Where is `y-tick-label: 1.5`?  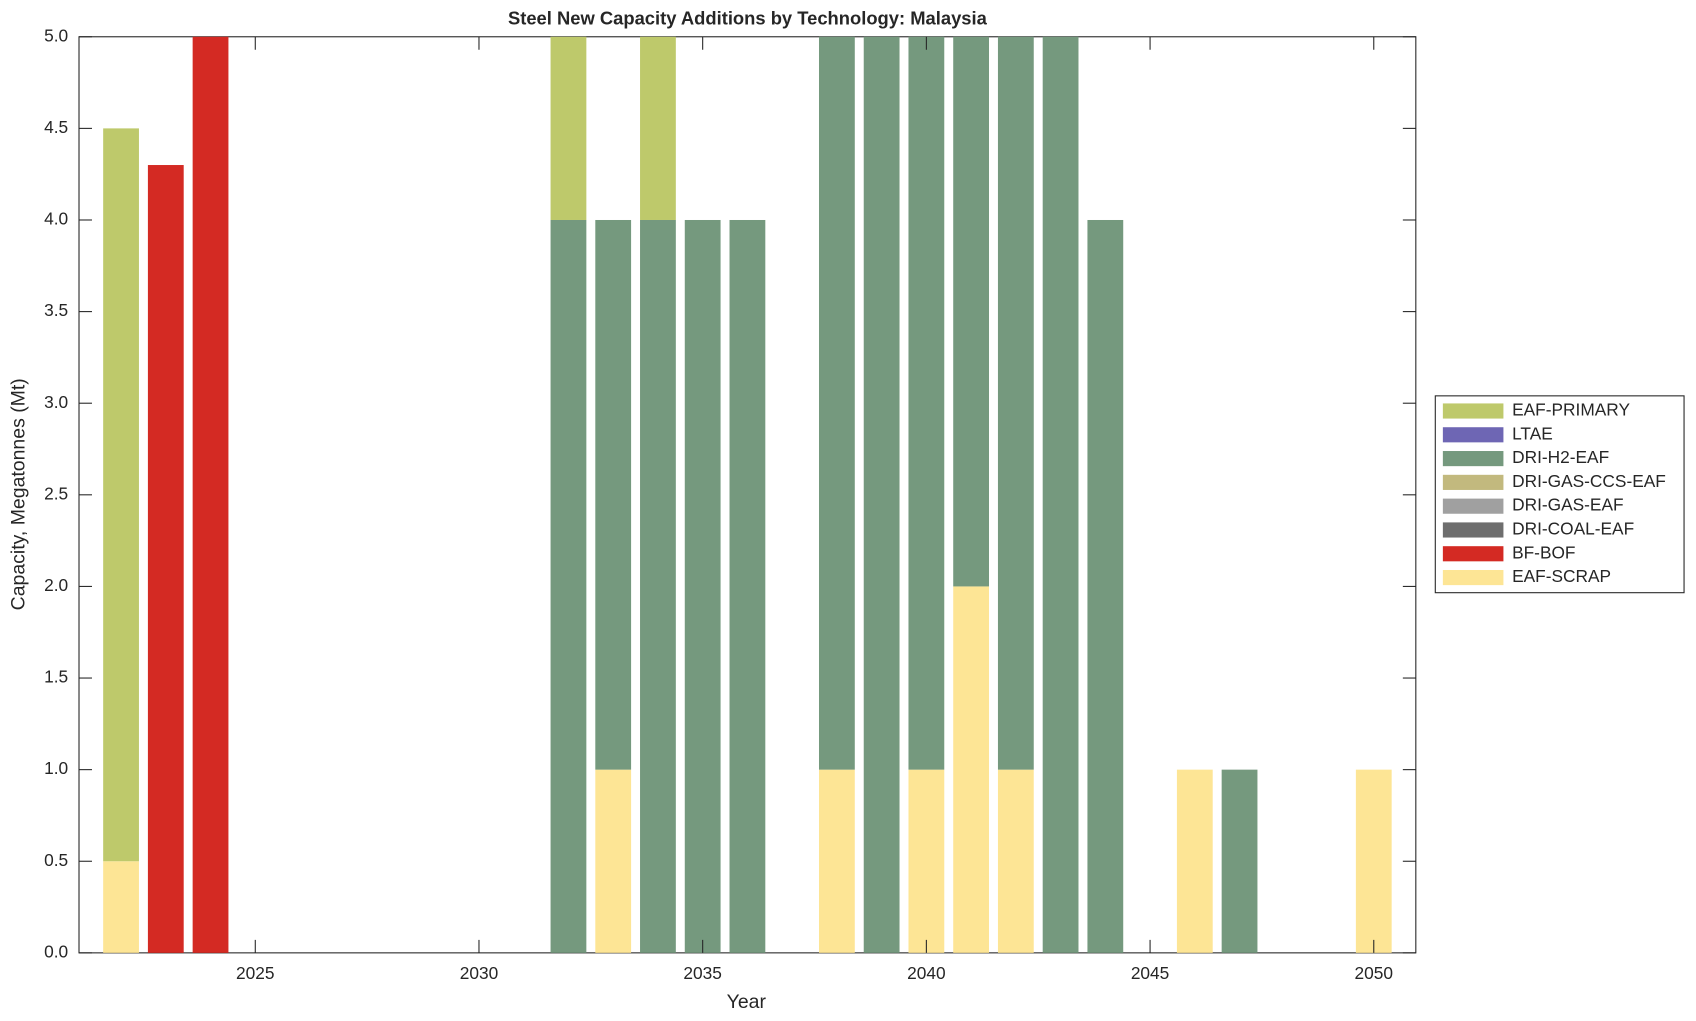
y-tick-label: 1.5 is located at coordinates (56, 677).